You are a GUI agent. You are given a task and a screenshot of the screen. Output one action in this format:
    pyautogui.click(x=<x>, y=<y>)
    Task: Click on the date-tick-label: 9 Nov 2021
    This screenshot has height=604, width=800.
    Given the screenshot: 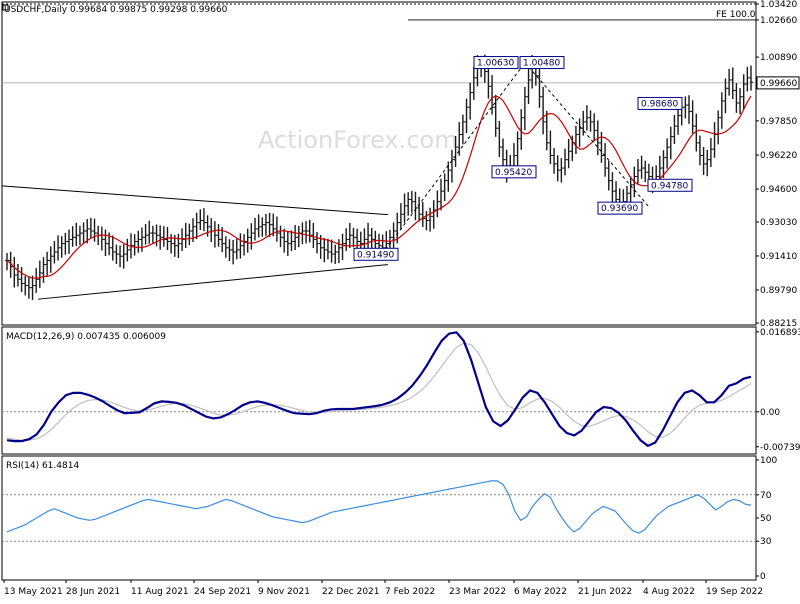 What is the action you would take?
    pyautogui.click(x=284, y=592)
    